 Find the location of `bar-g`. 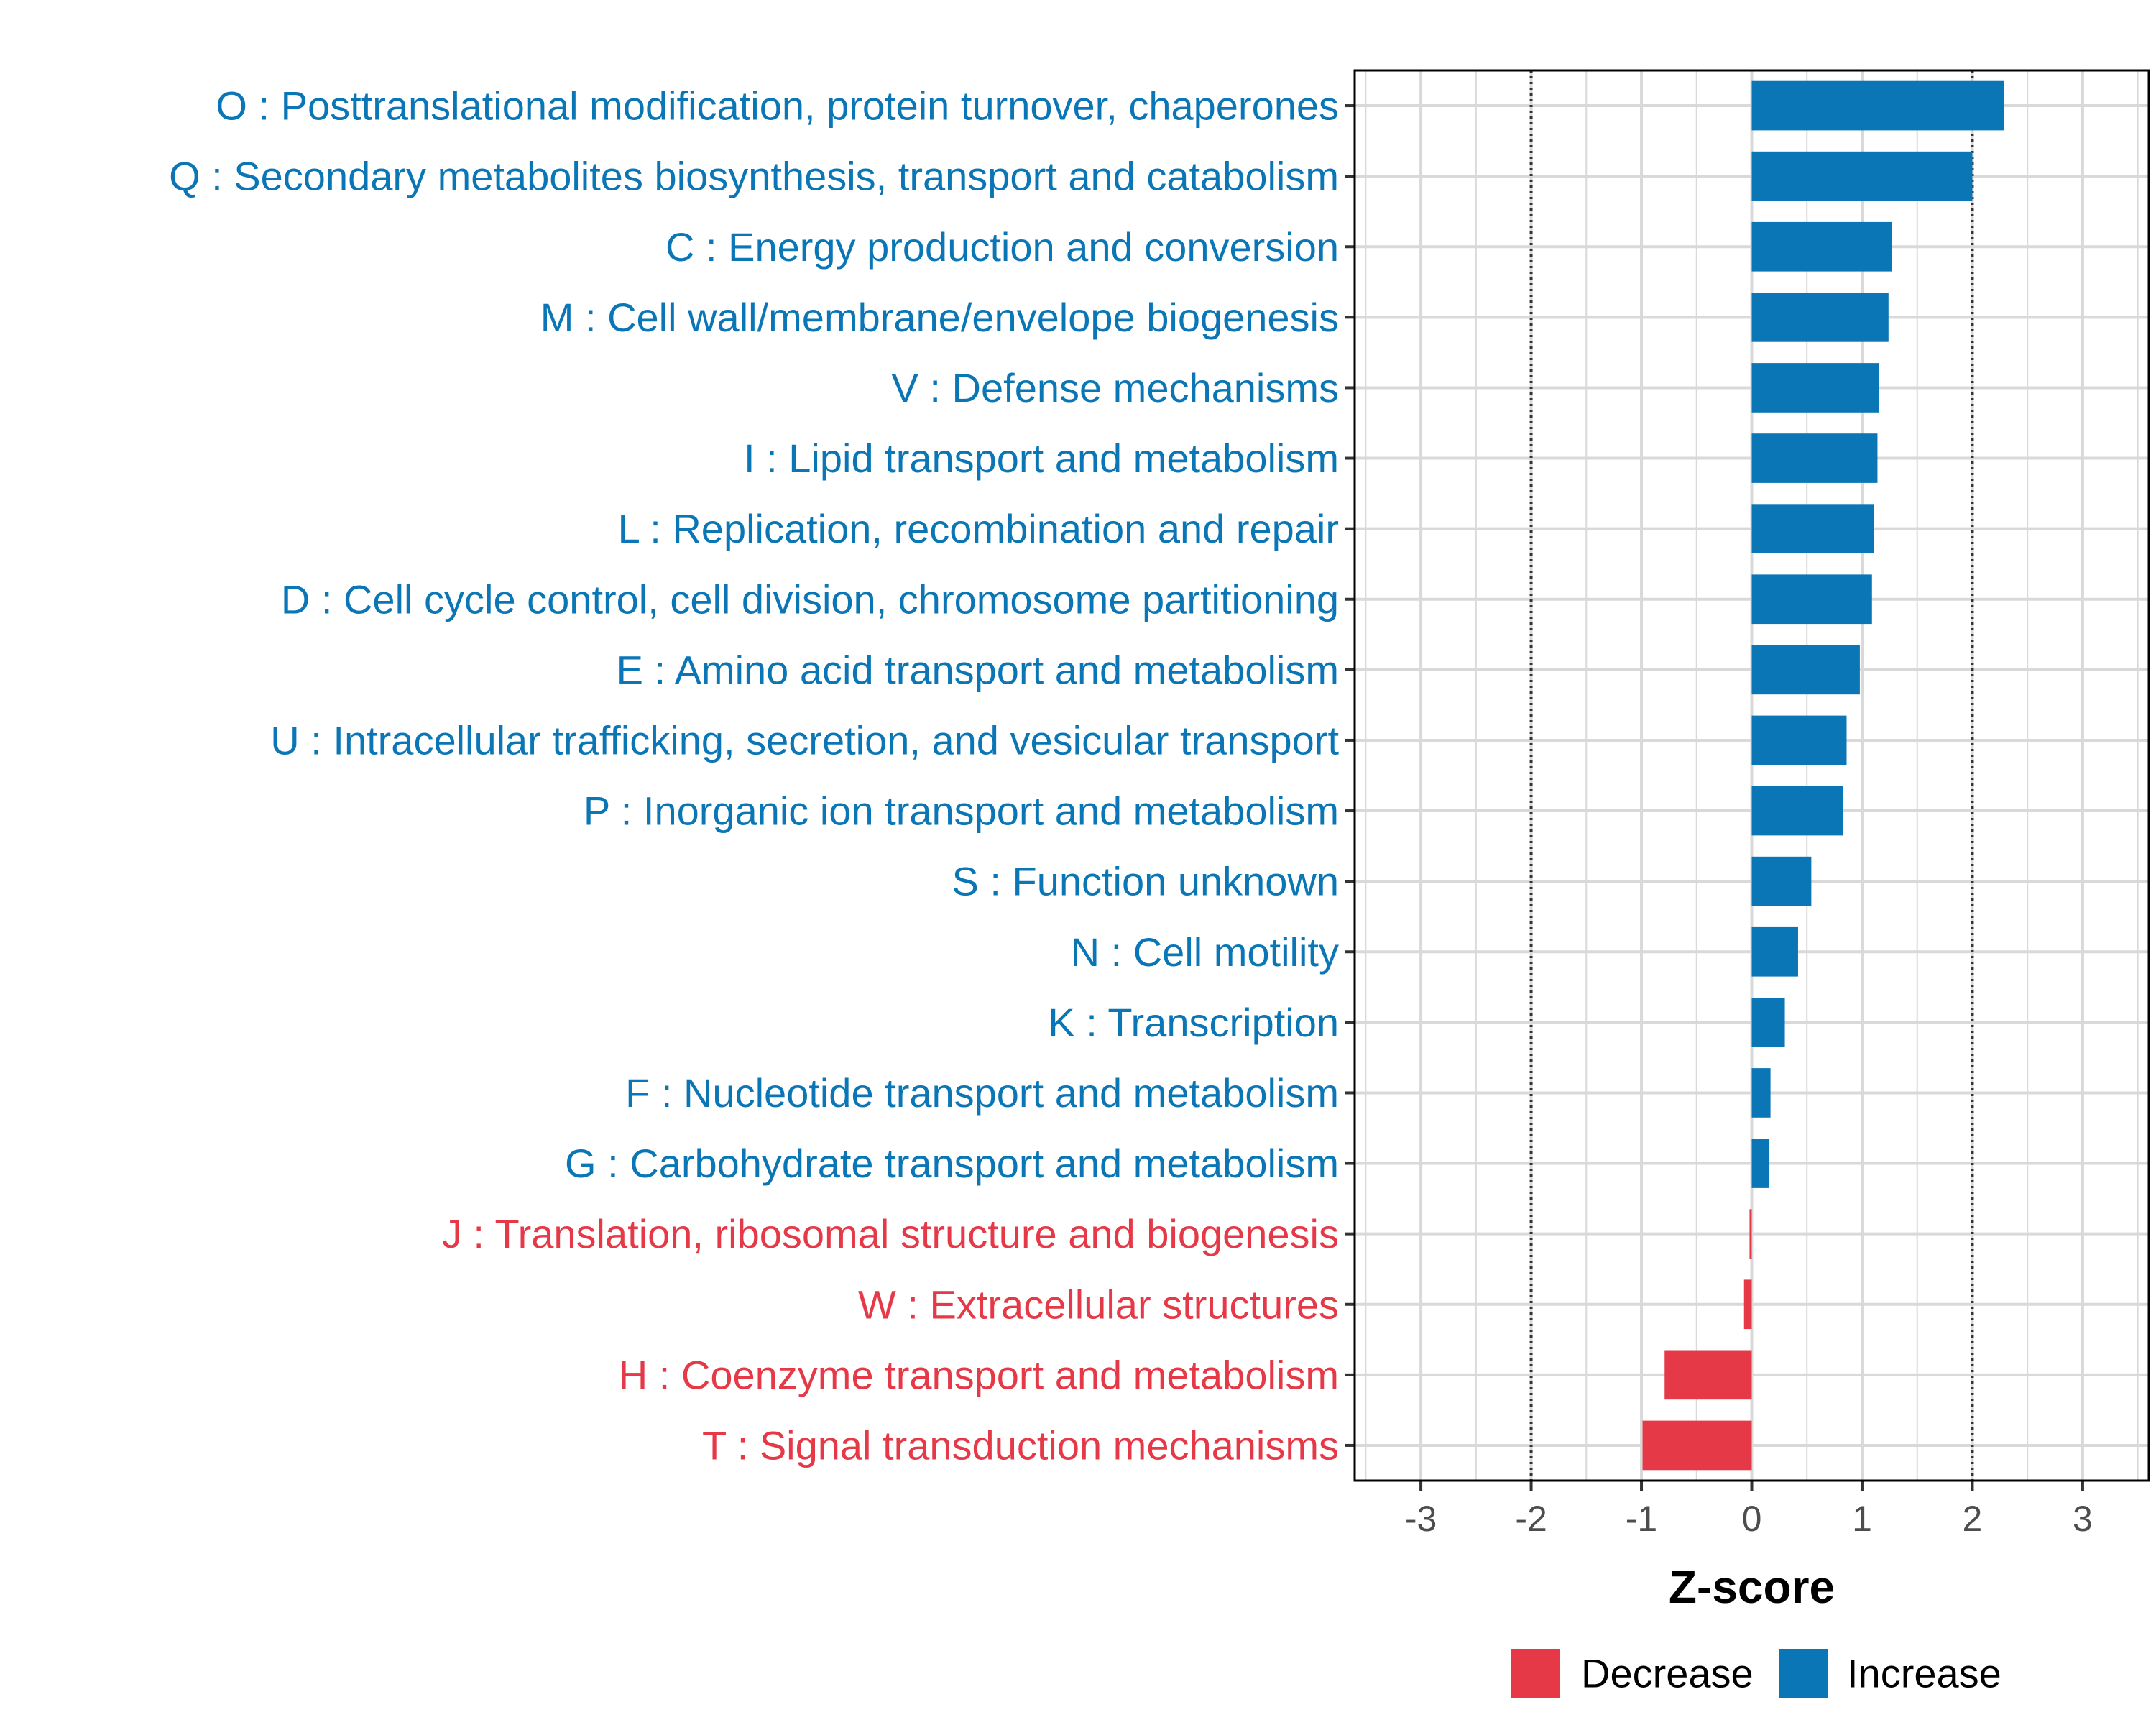

bar-g is located at coordinates (1760, 1163).